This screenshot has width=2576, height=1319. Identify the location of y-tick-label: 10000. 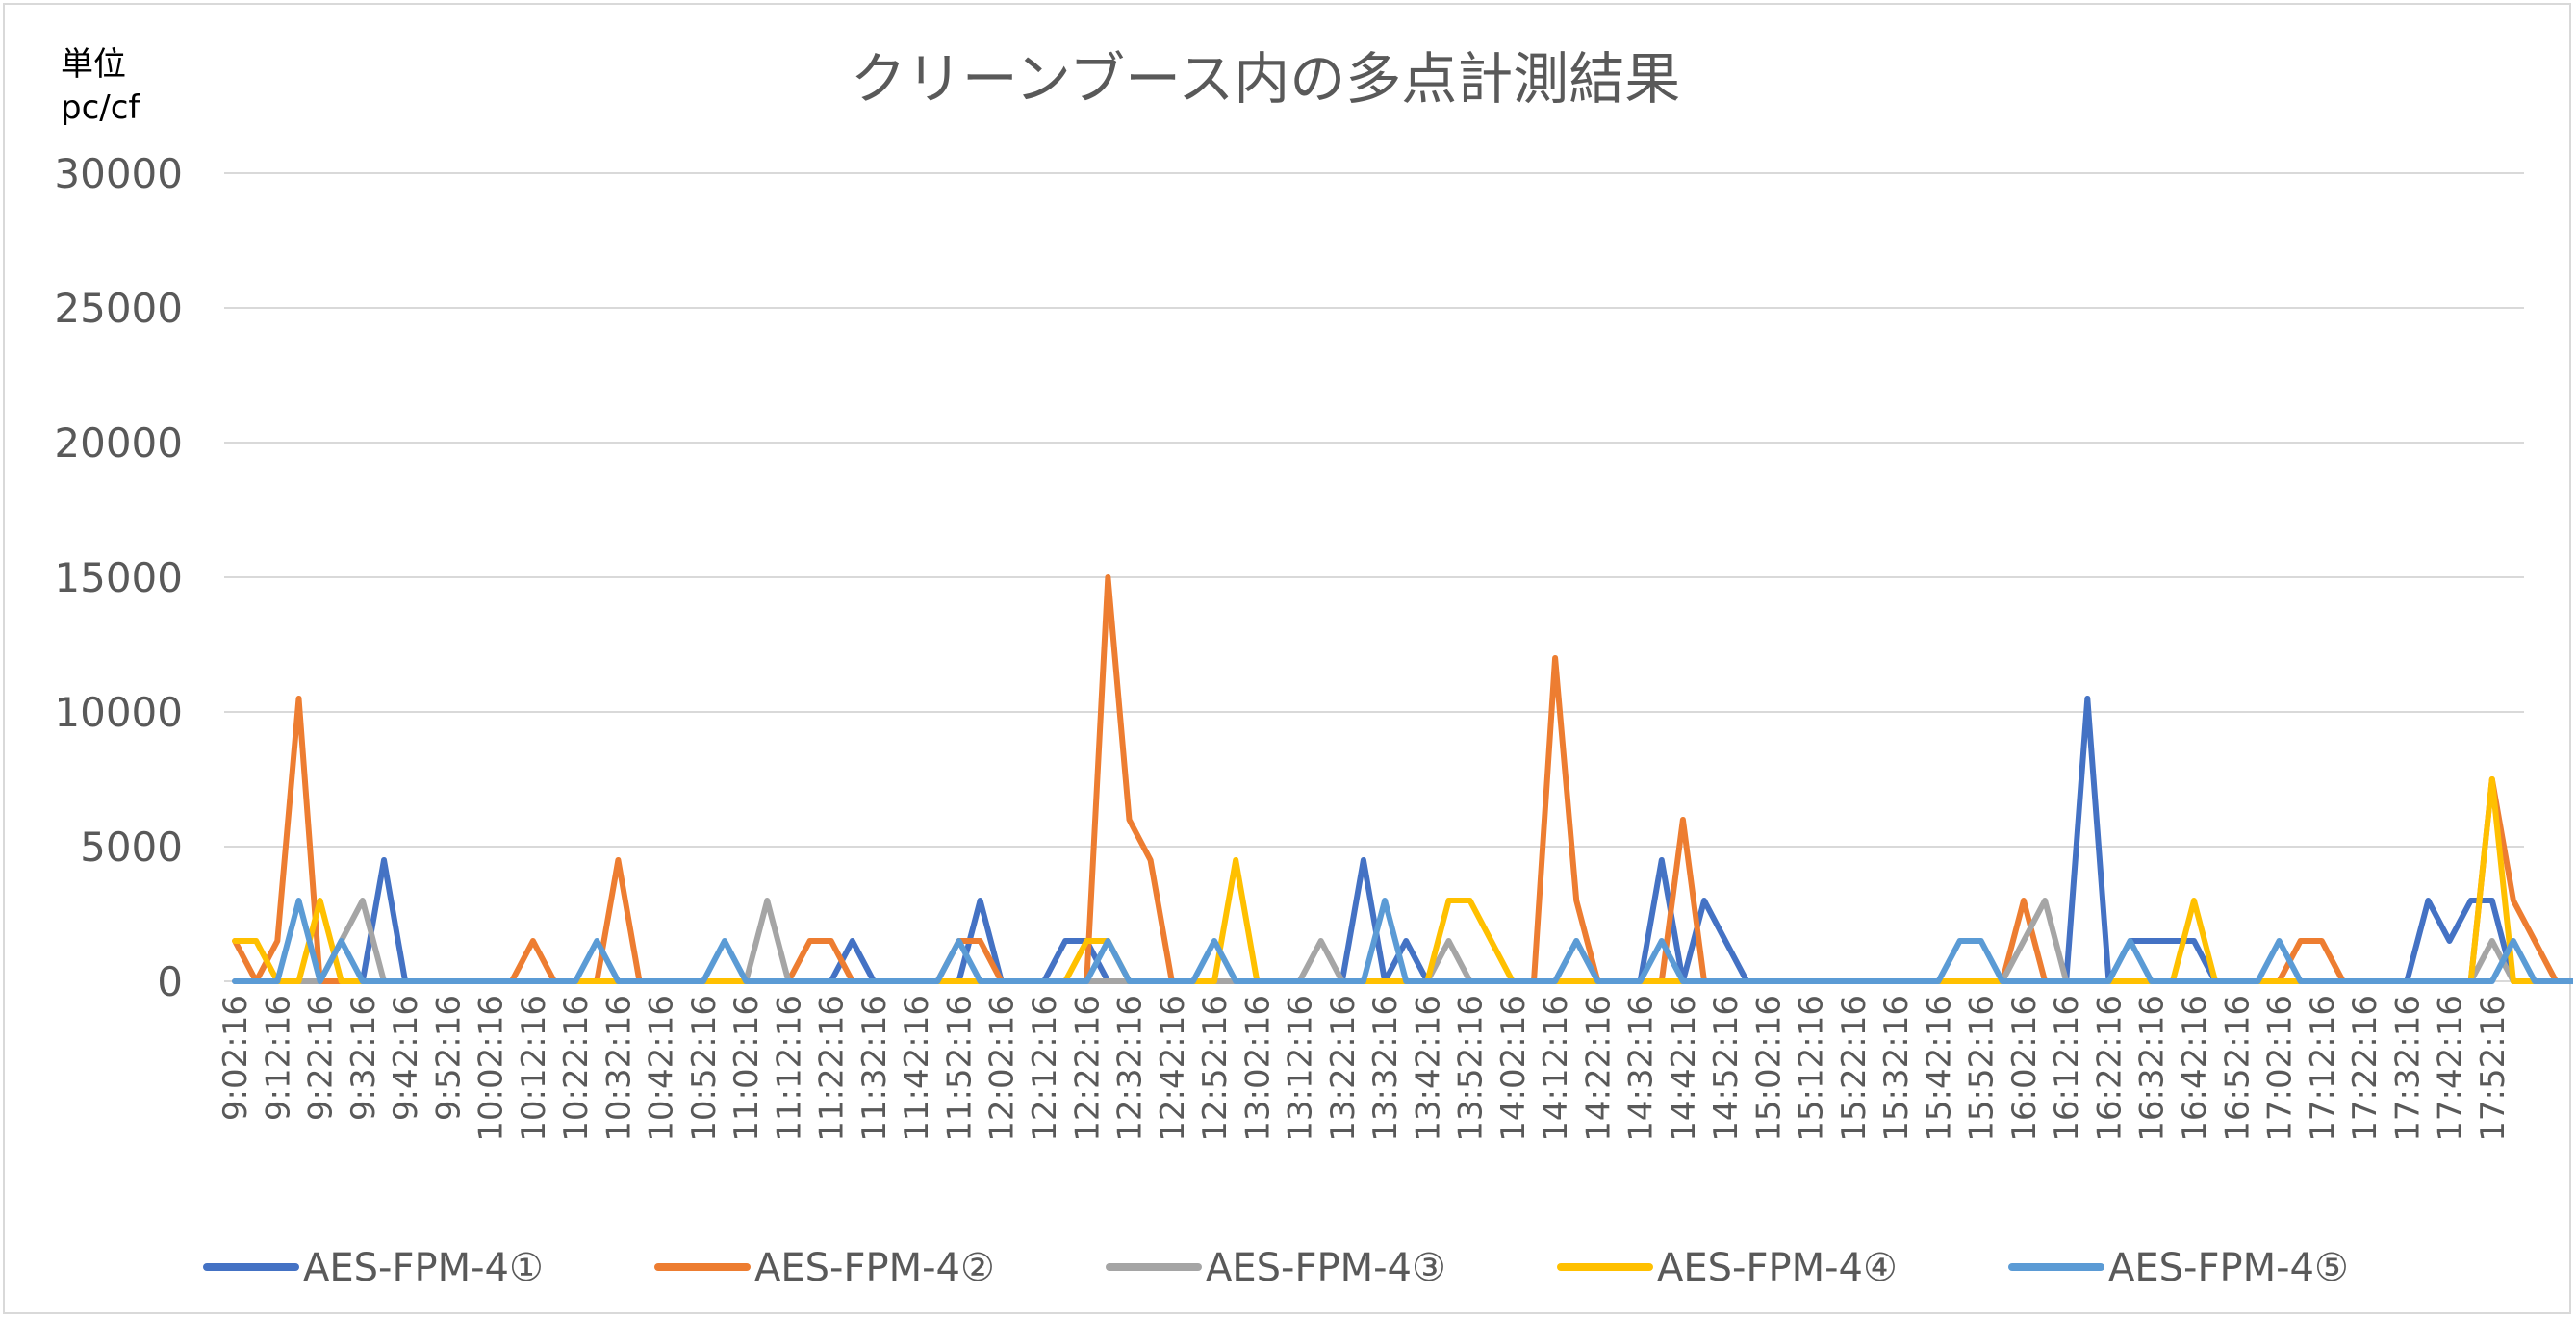
(118, 712).